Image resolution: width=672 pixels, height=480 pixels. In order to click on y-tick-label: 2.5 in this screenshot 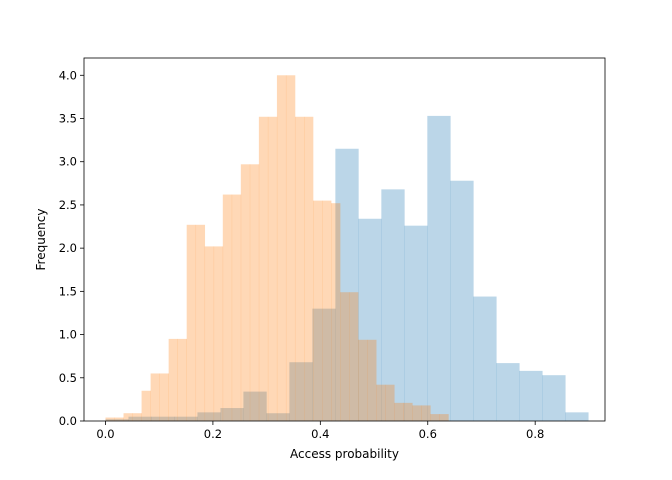, I will do `click(68, 205)`.